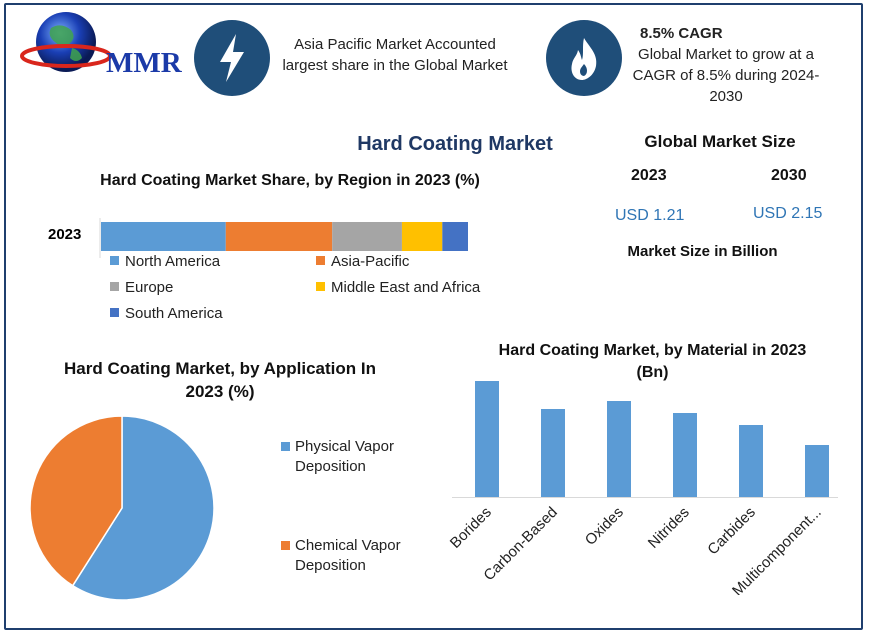 Image resolution: width=871 pixels, height=637 pixels. I want to click on region-segment-asia-pacific, so click(279, 236).